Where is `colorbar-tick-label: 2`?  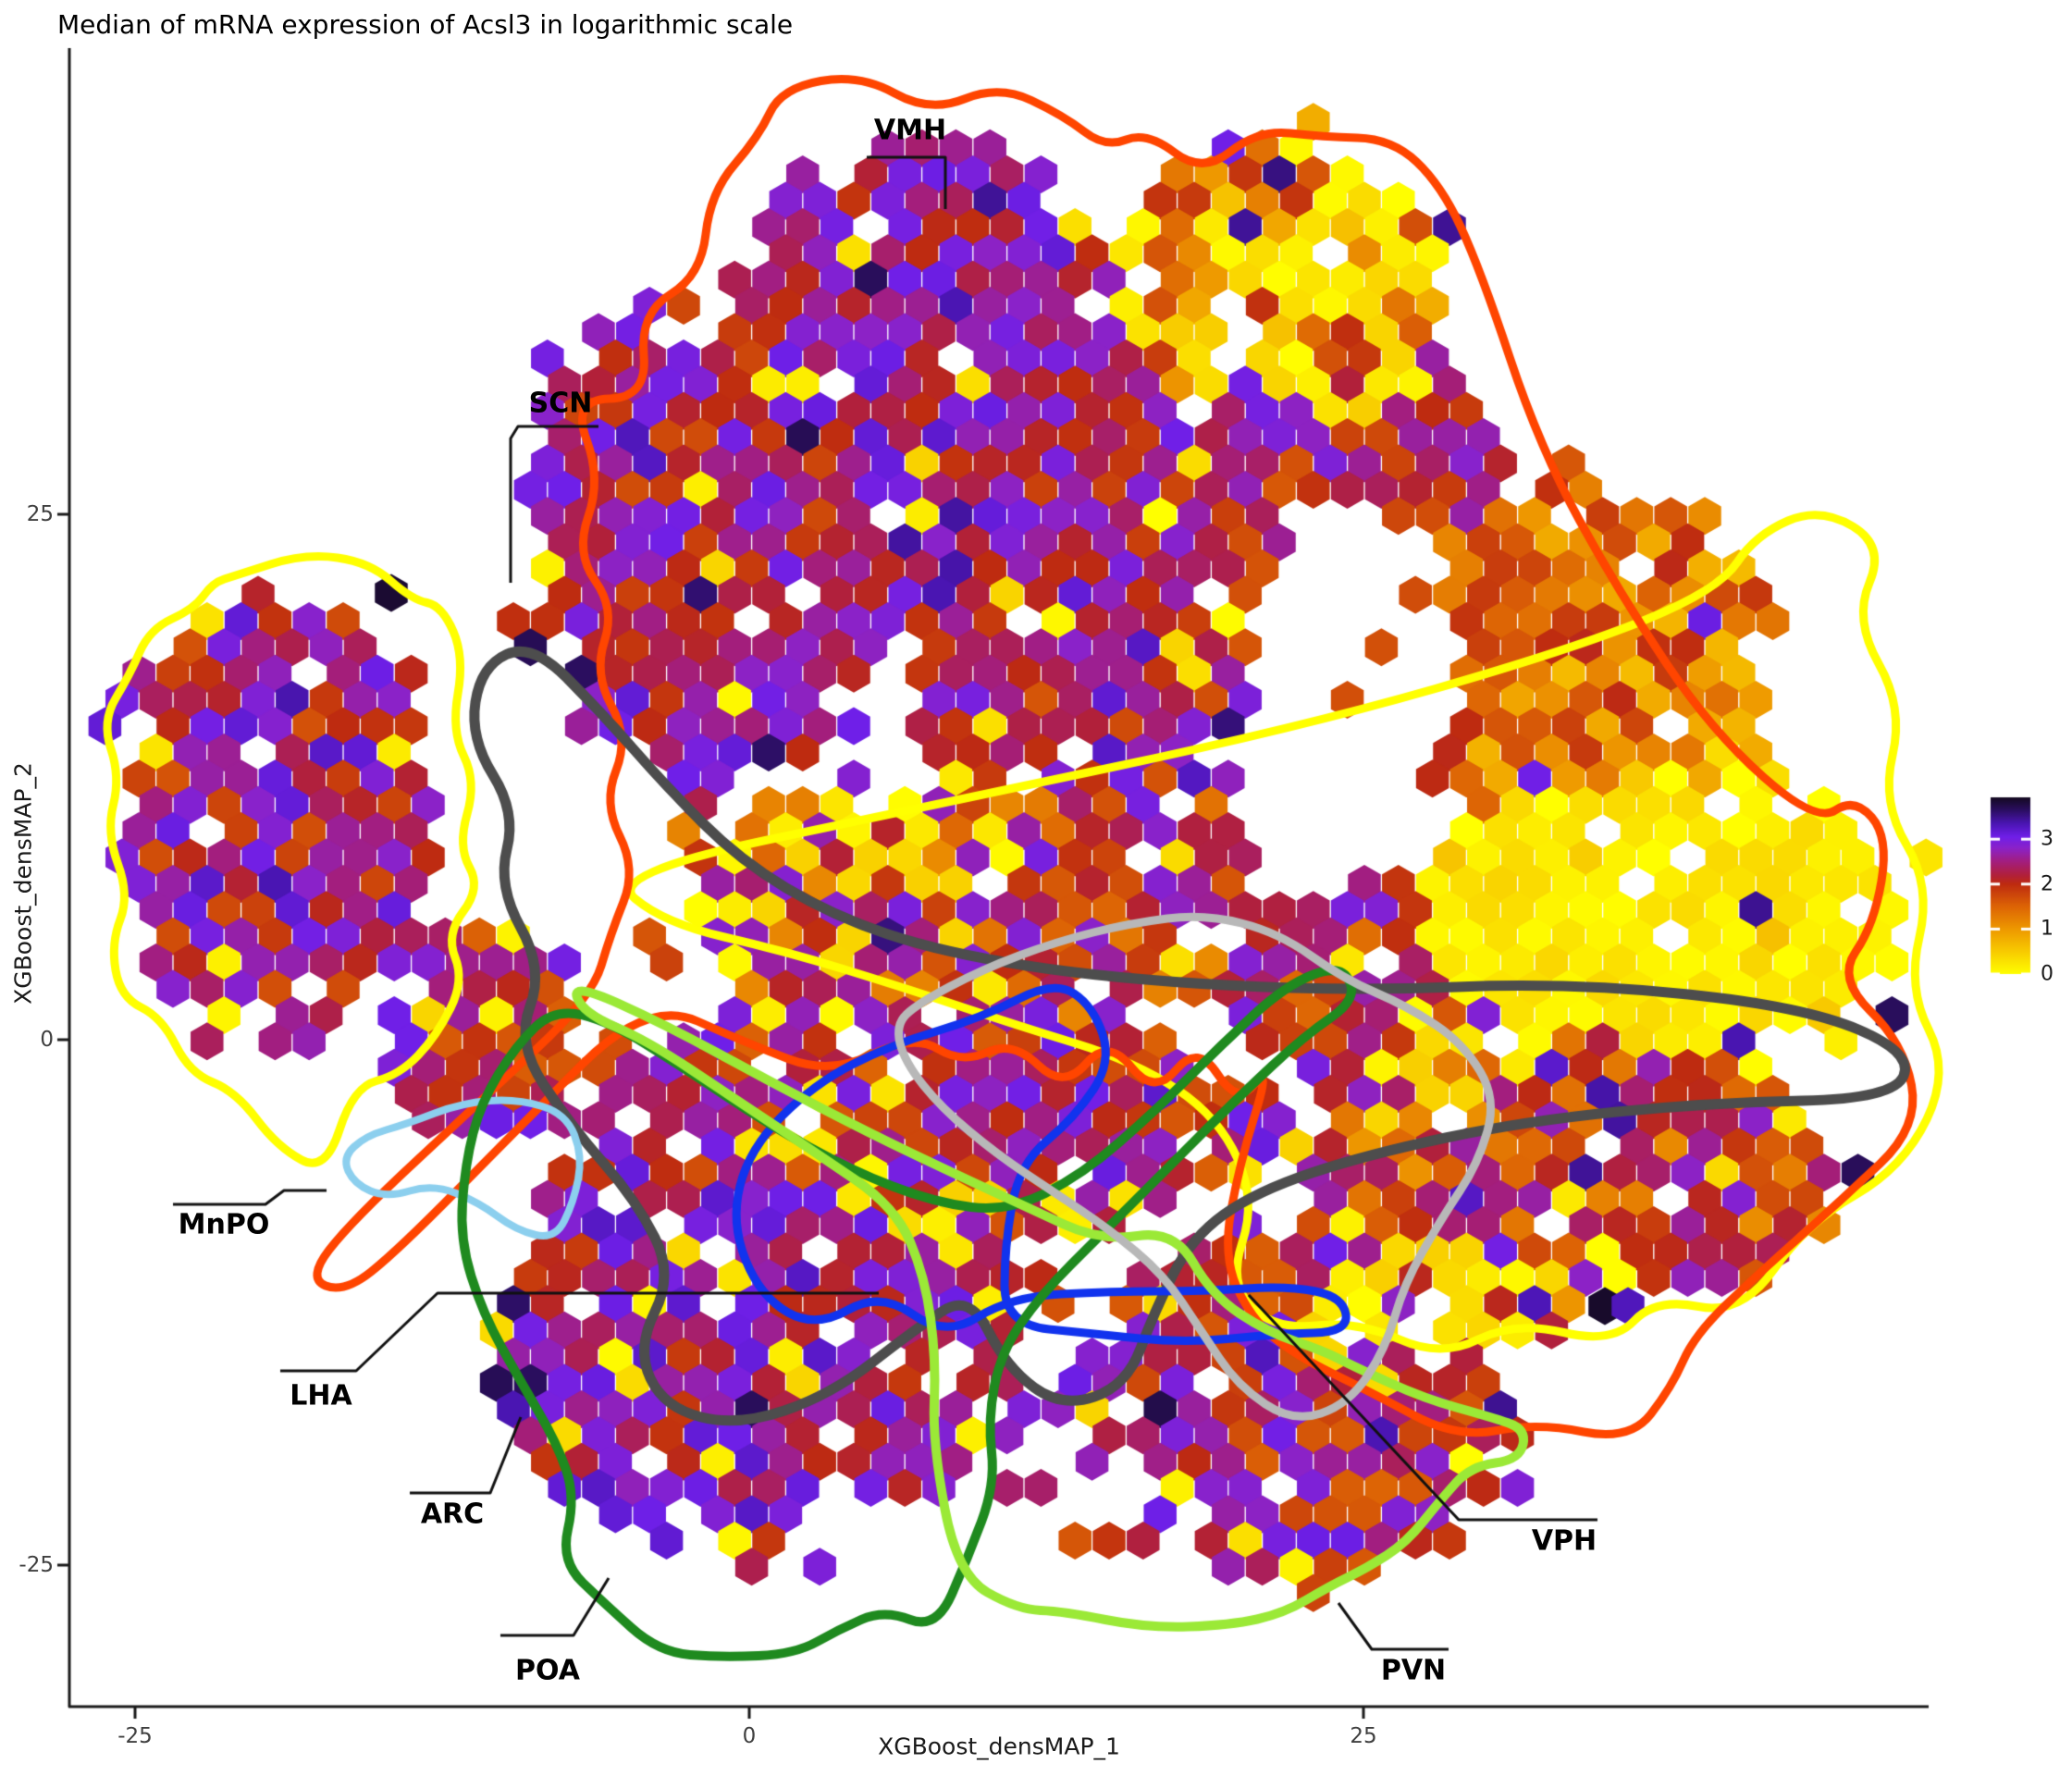
colorbar-tick-label: 2 is located at coordinates (2048, 884).